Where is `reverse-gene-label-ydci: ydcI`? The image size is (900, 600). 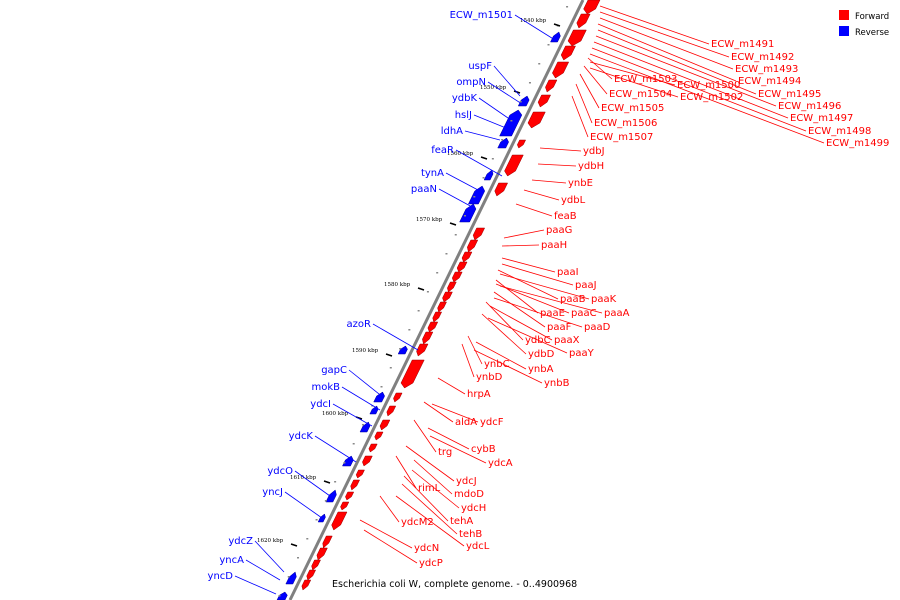
reverse-gene-label-ydci: ydcI is located at coordinates (320, 404).